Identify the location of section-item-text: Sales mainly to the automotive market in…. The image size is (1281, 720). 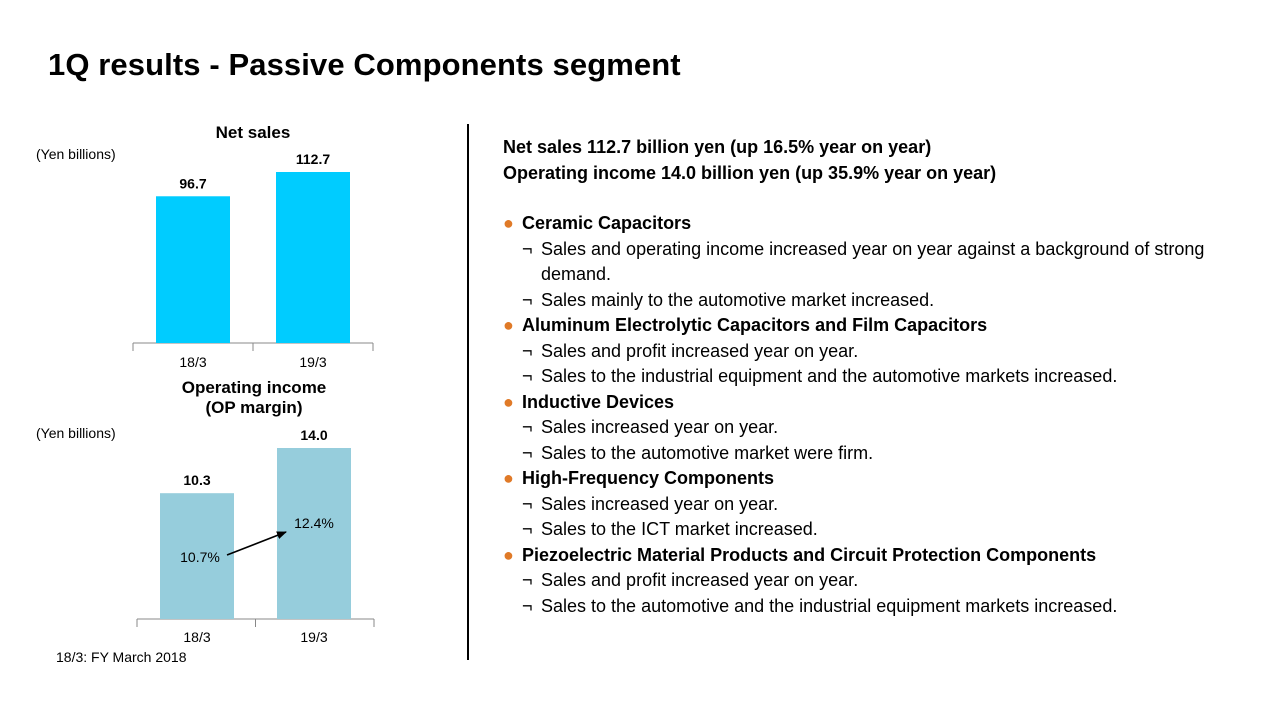
(738, 299).